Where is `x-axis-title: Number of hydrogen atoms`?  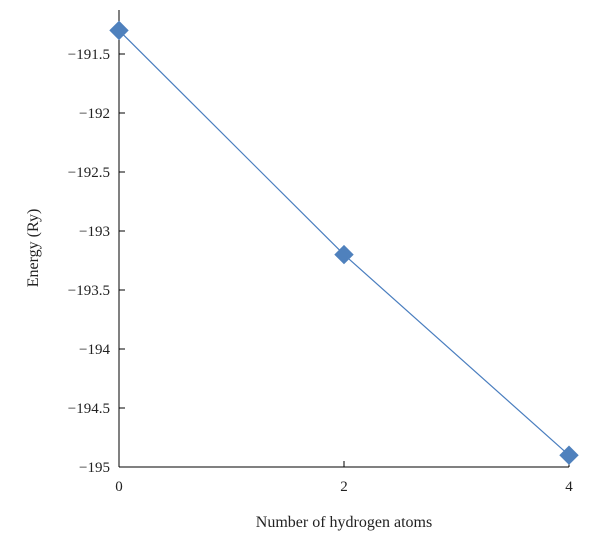 x-axis-title: Number of hydrogen atoms is located at coordinates (344, 522).